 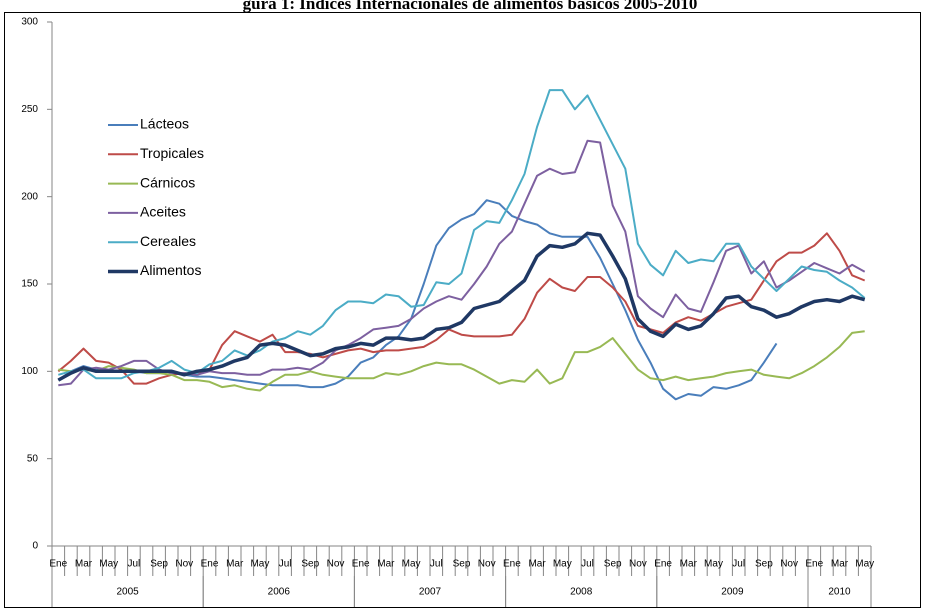 I want to click on y-tick-label: 0, so click(x=35, y=546).